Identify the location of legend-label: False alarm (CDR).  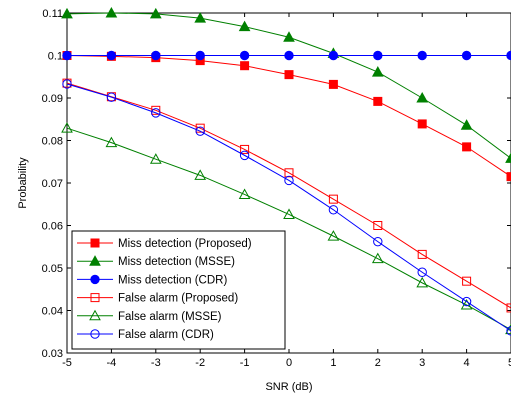
(166, 335).